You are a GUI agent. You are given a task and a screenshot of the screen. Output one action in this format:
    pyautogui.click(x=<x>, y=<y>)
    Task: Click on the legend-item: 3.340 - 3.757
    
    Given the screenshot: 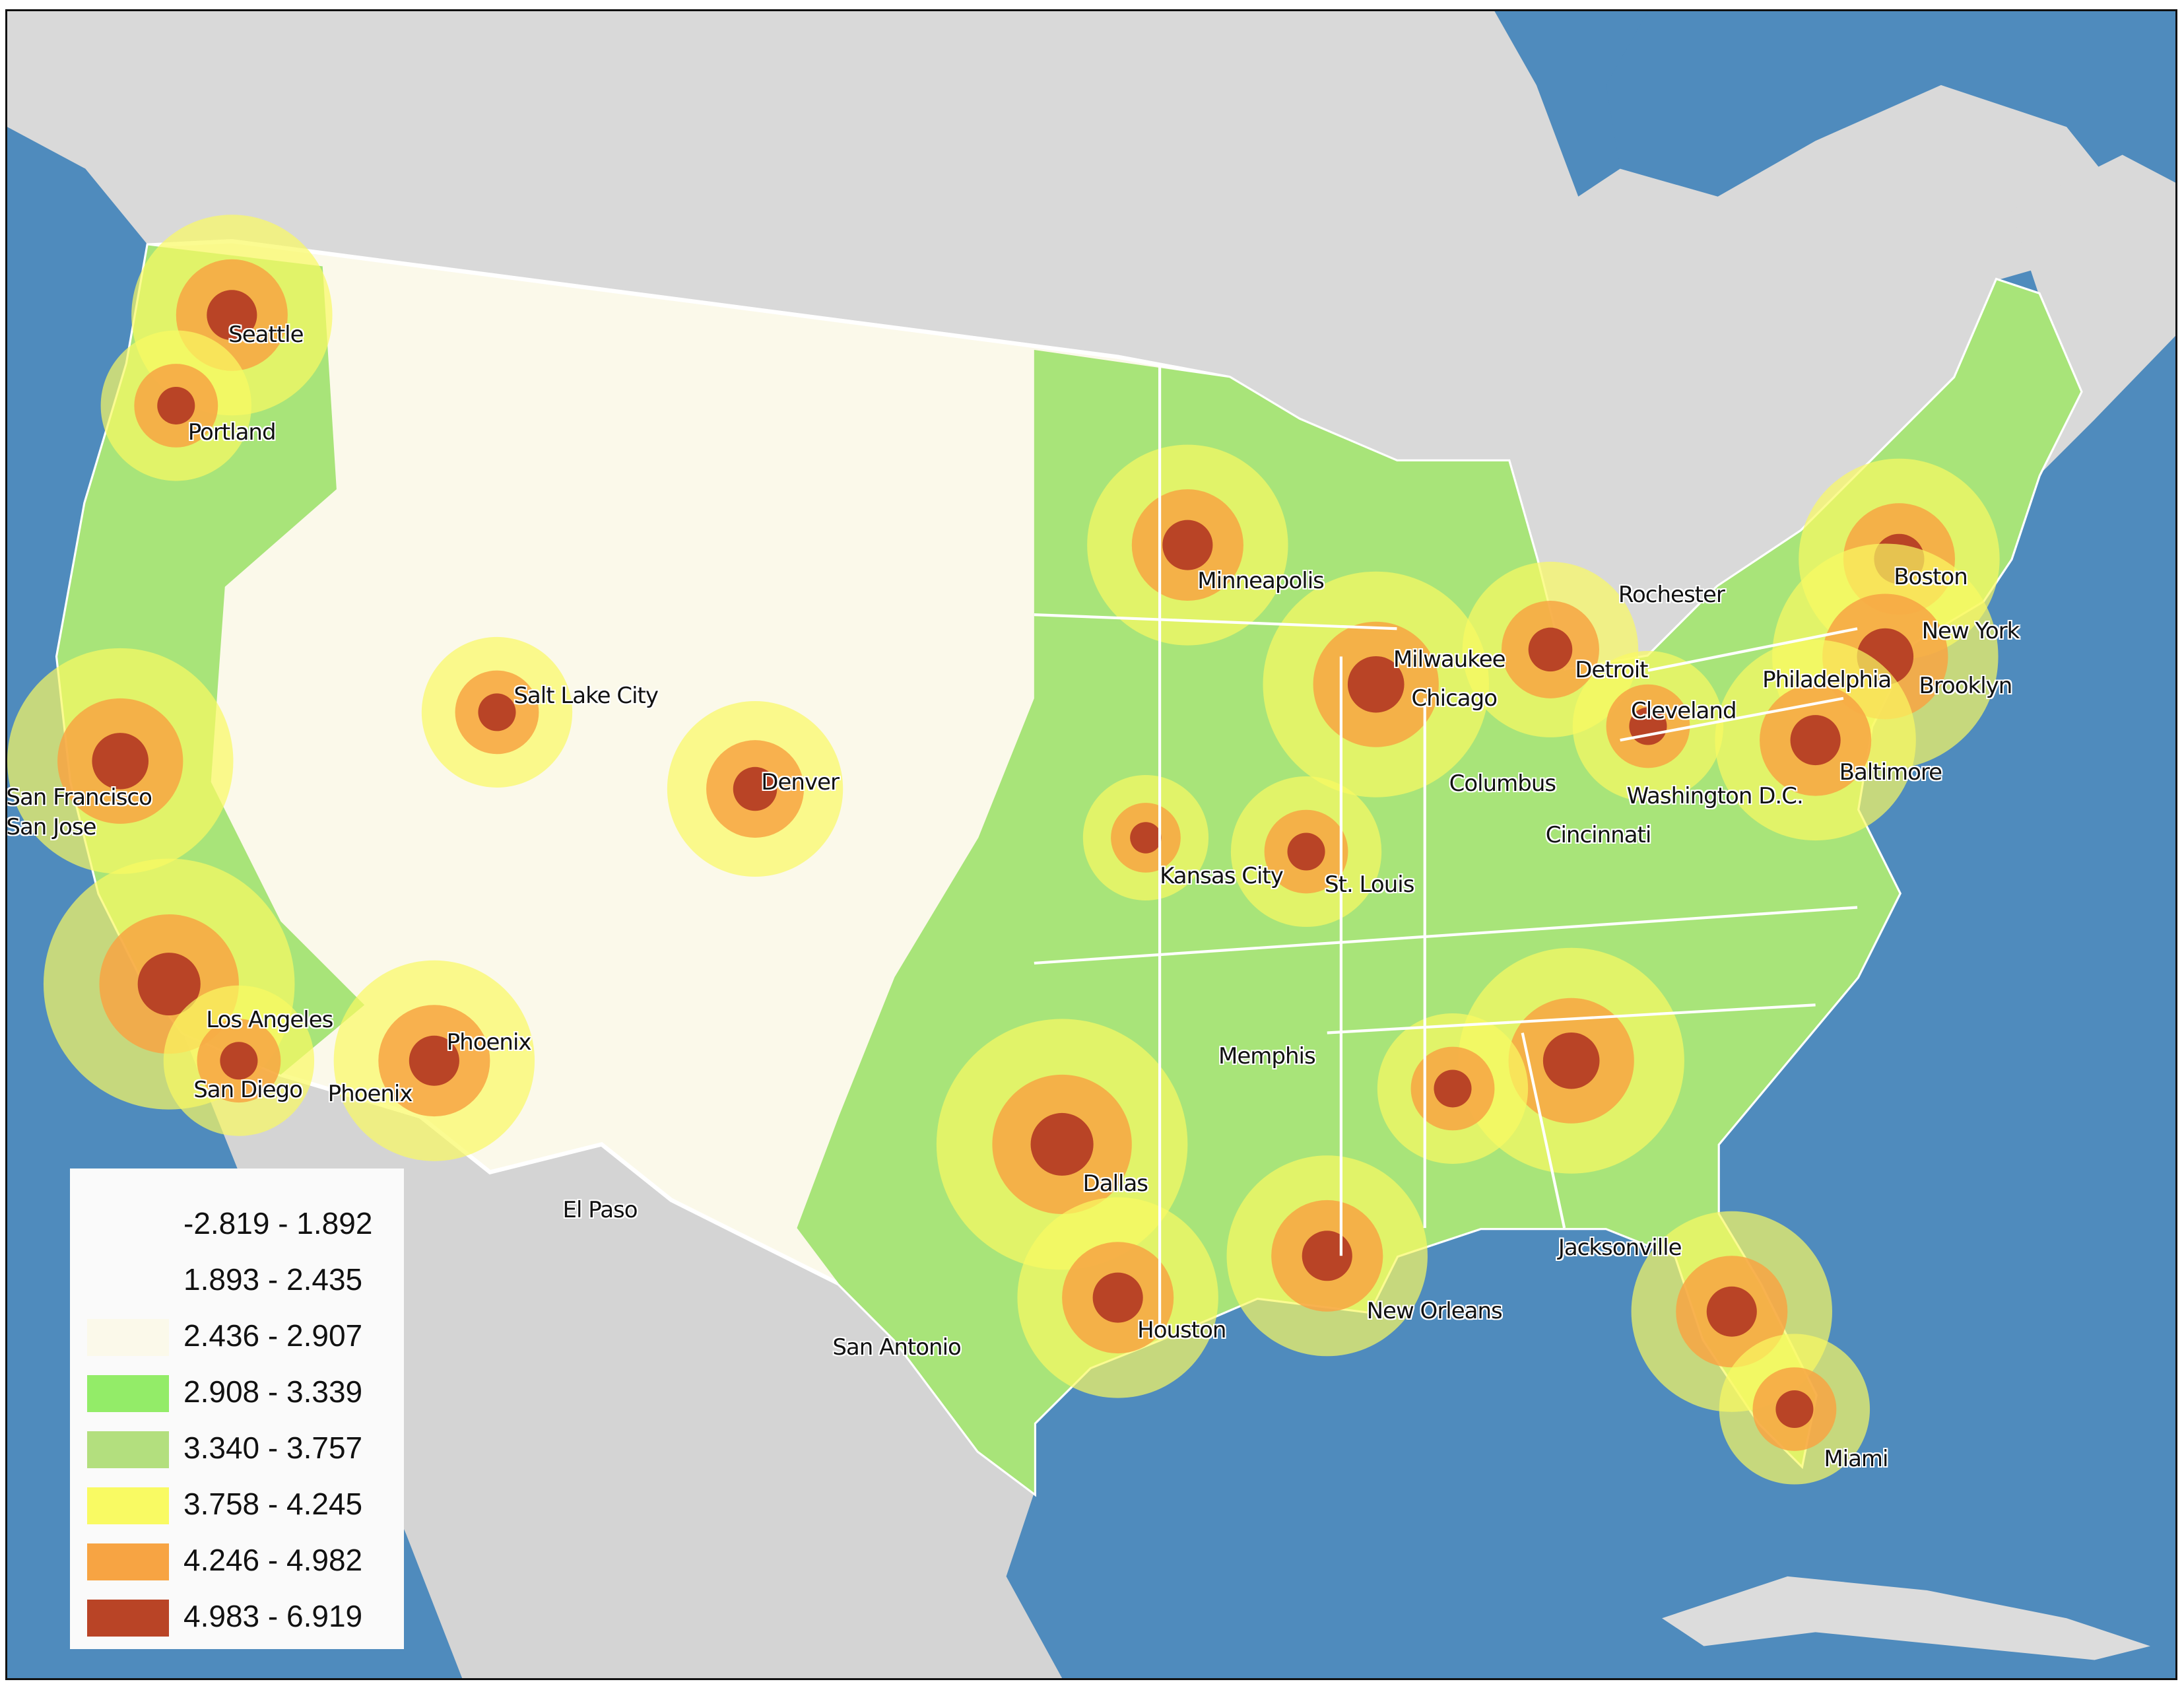 What is the action you would take?
    pyautogui.click(x=237, y=1449)
    